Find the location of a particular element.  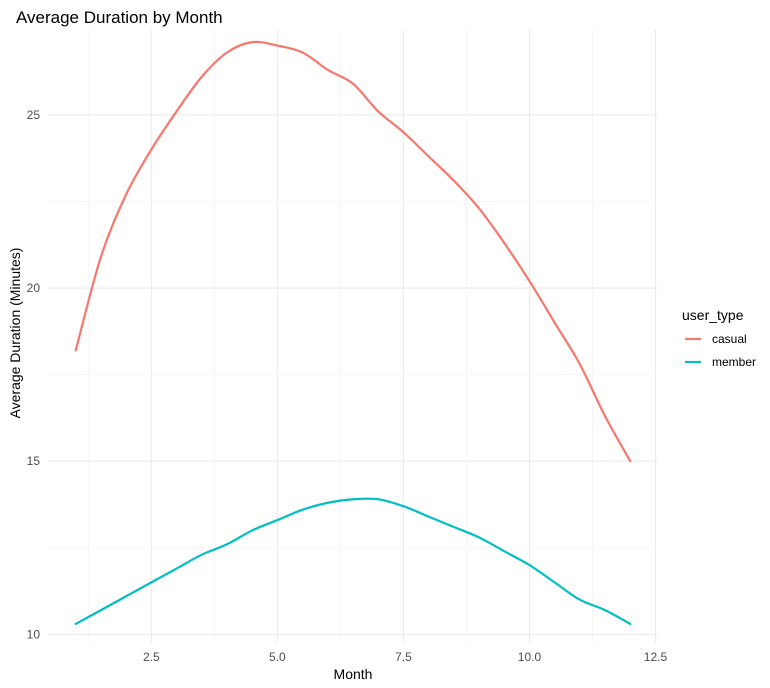

legend: user_type casual member is located at coordinates (719, 338).